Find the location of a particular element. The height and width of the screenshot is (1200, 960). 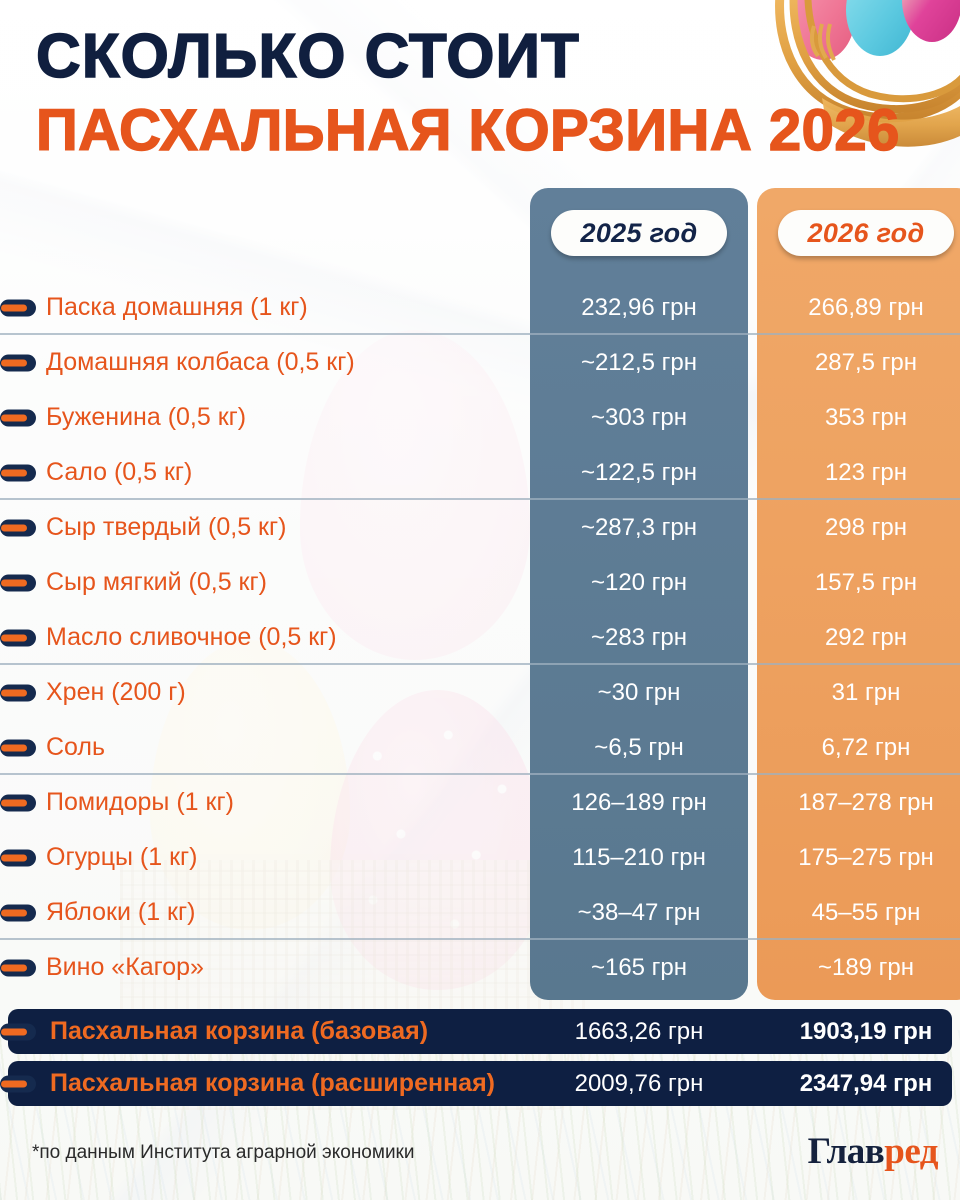

table-row: Яблоки (1 кг) ~38–47 грн 45–55 грн is located at coordinates (480, 912).